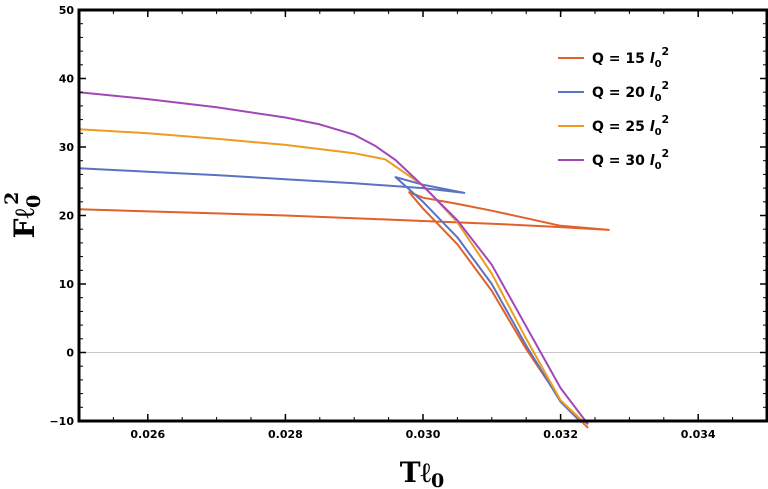 The height and width of the screenshot is (489, 768). What do you see at coordinates (621, 161) in the screenshot?
I see `legend-label-main: Q = 30` at bounding box center [621, 161].